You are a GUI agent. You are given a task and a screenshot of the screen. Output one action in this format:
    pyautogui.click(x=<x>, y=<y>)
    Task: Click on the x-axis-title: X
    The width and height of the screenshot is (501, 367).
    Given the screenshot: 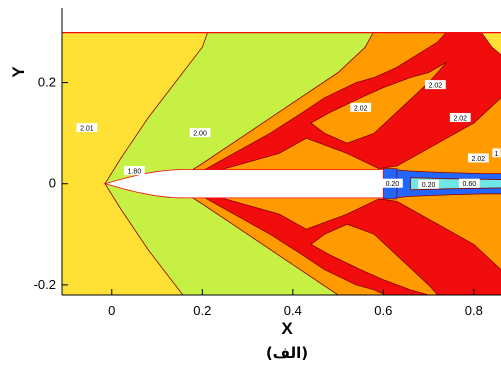 What is the action you would take?
    pyautogui.click(x=287, y=328)
    